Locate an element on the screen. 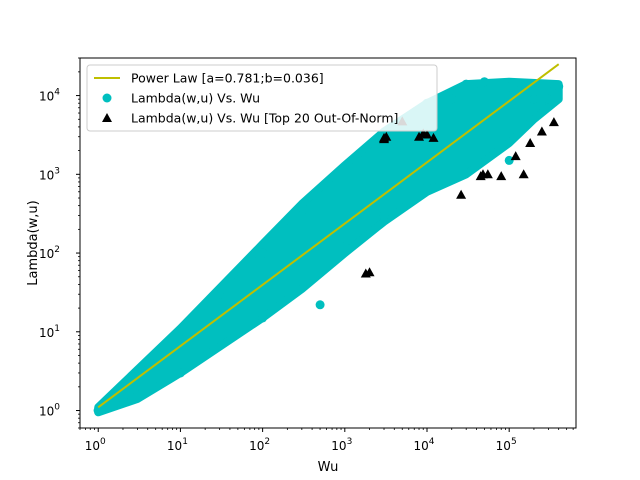 This screenshot has height=480, width=640. legend-box is located at coordinates (262, 98).